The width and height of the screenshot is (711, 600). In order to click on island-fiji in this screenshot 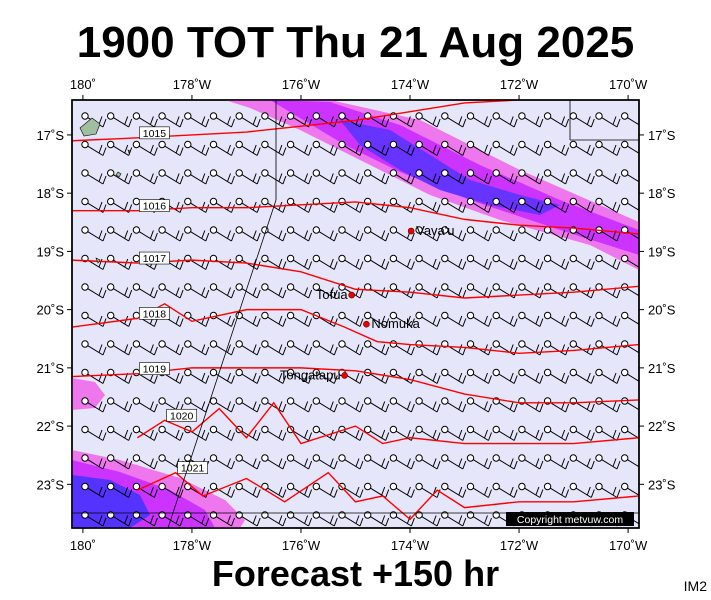, I will do `click(90, 127)`.